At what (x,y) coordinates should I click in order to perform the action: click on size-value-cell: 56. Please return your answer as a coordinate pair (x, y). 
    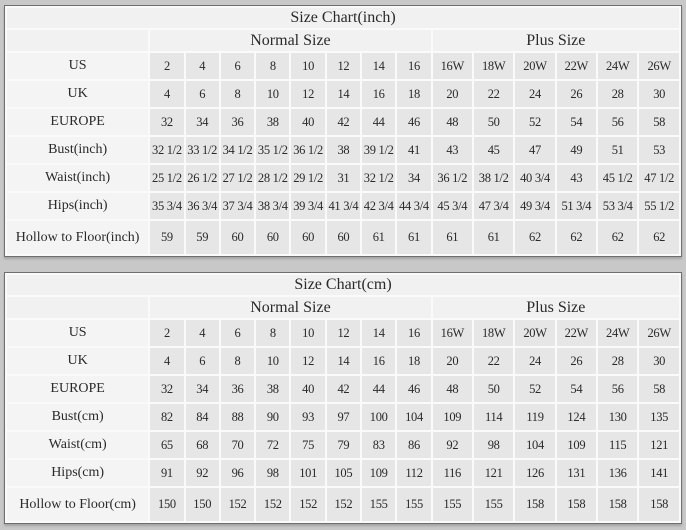
    Looking at the image, I should click on (618, 389).